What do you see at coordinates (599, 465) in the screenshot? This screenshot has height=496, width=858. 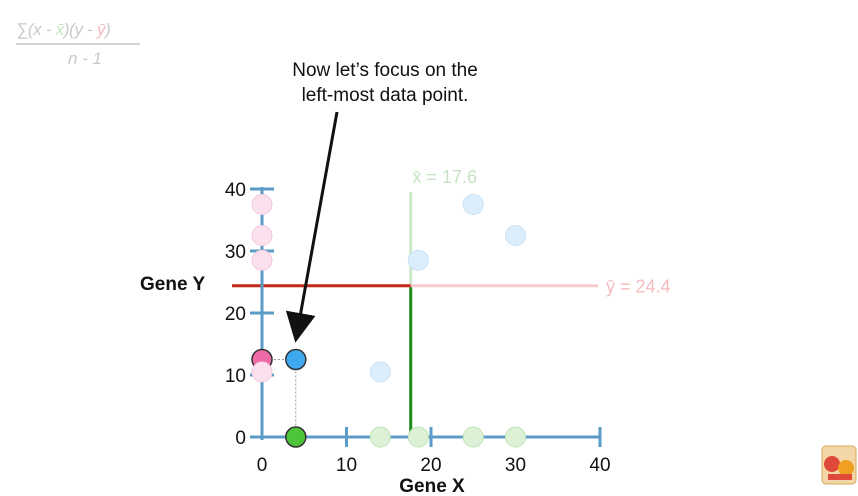 I see `x-tick-label: 40` at bounding box center [599, 465].